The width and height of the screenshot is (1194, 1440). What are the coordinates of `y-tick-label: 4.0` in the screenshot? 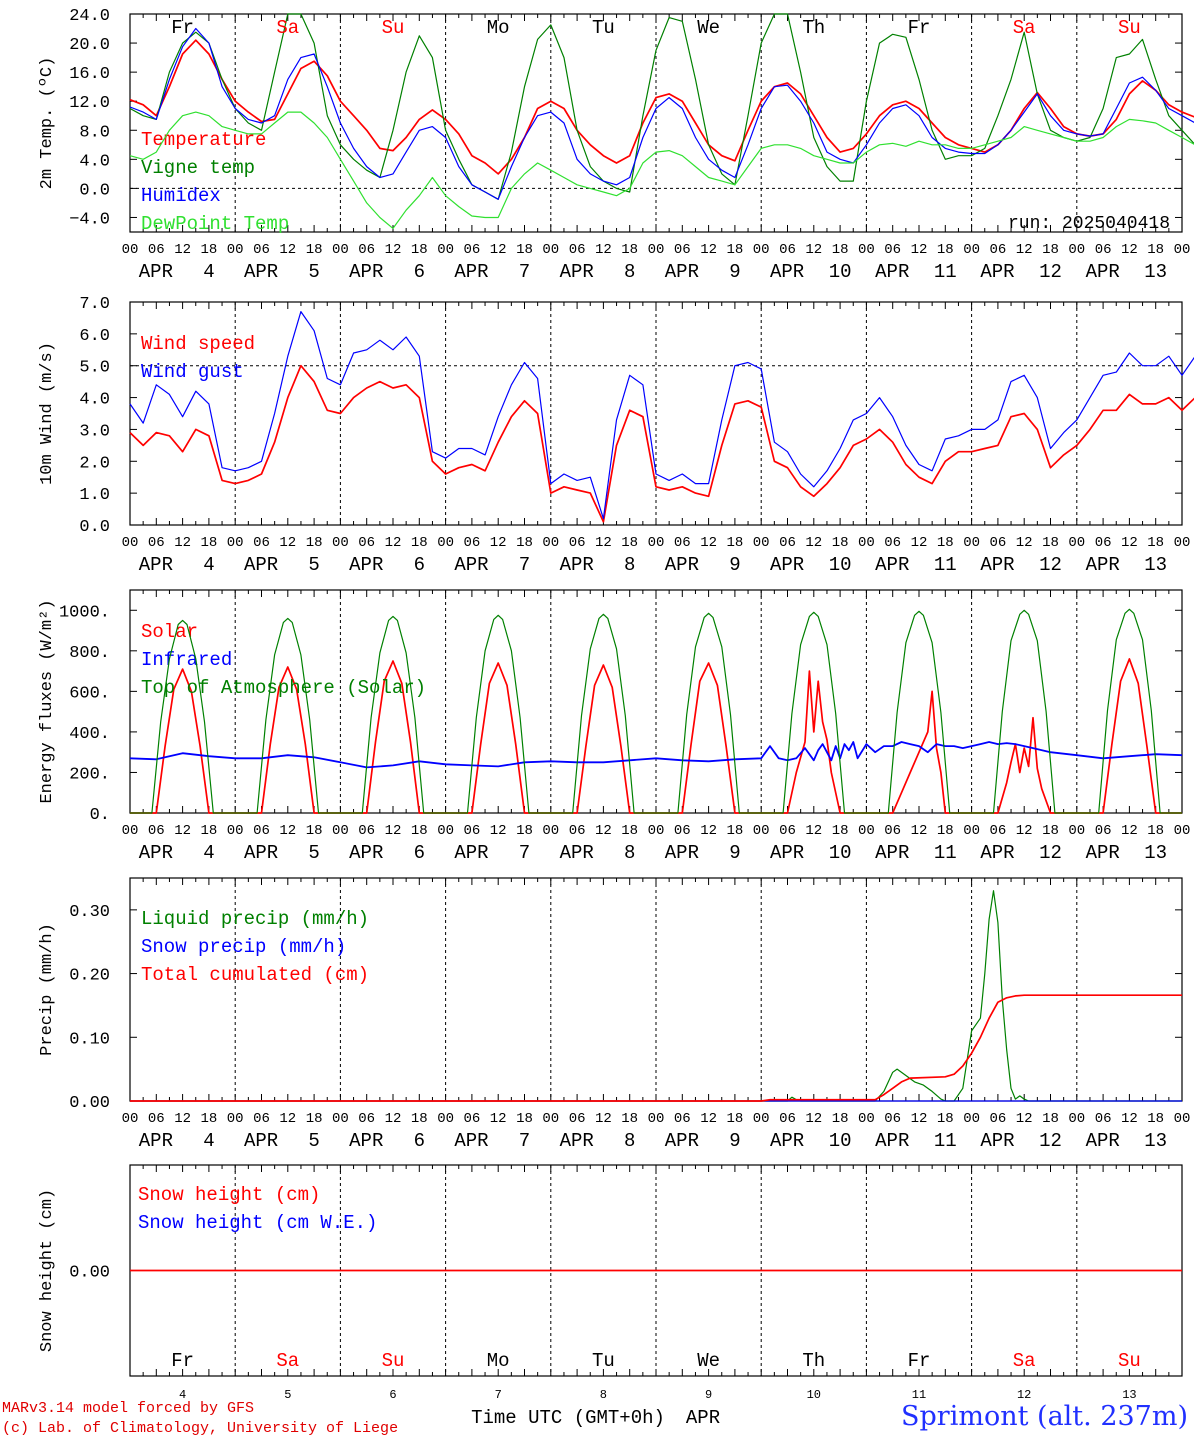 It's located at (94, 161).